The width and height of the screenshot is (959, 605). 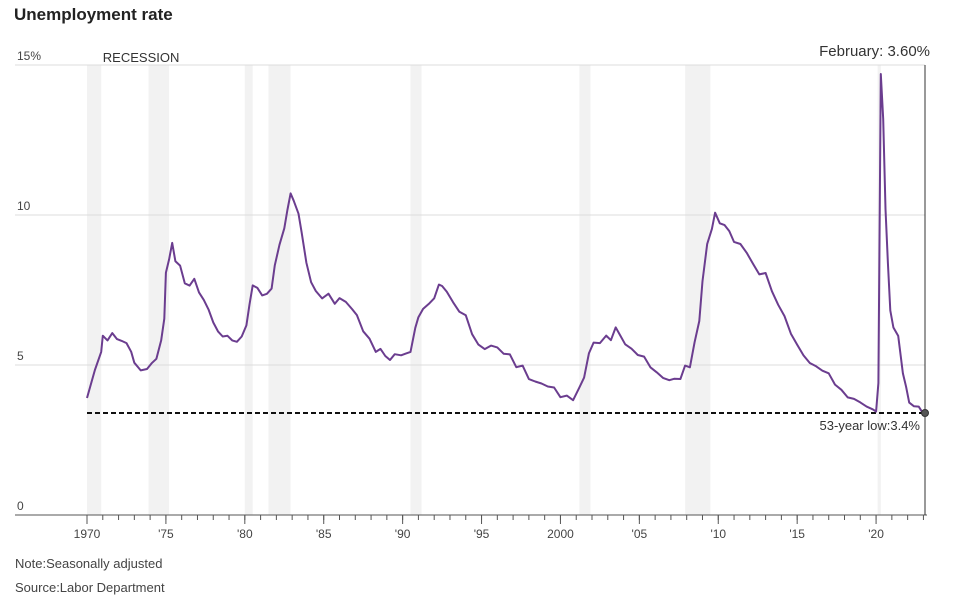 What do you see at coordinates (24, 206) in the screenshot?
I see `y-tick-label: 10` at bounding box center [24, 206].